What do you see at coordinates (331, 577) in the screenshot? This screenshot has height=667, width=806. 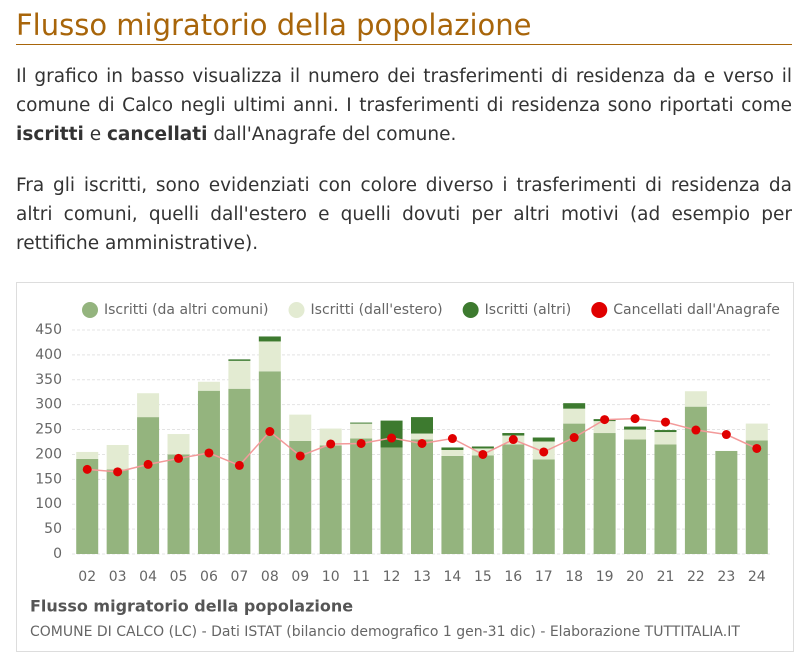 I see `x-tick-label: 10` at bounding box center [331, 577].